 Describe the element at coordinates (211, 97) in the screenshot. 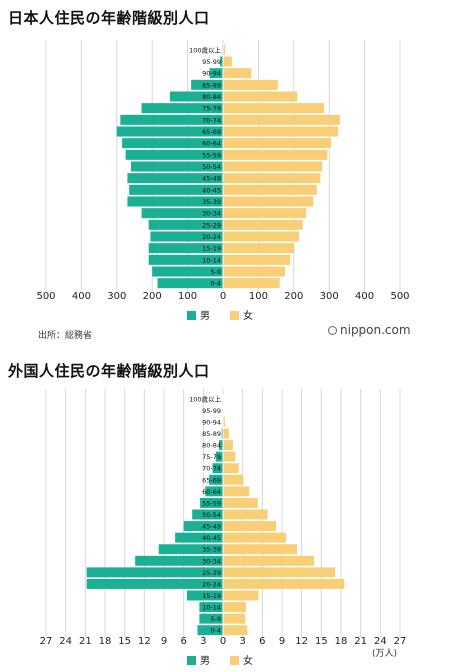

I see `age-label: 80-84` at that location.